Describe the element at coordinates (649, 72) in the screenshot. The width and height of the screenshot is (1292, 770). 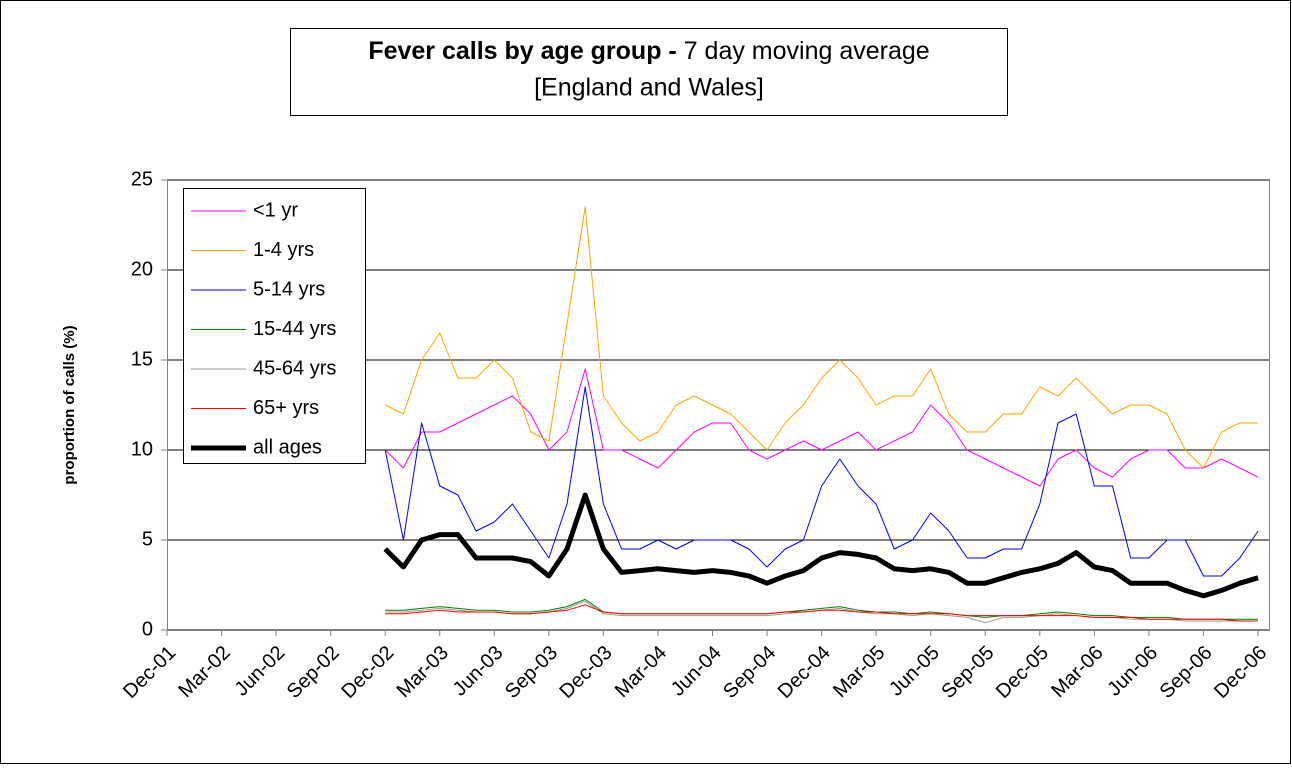
I see `title-box` at that location.